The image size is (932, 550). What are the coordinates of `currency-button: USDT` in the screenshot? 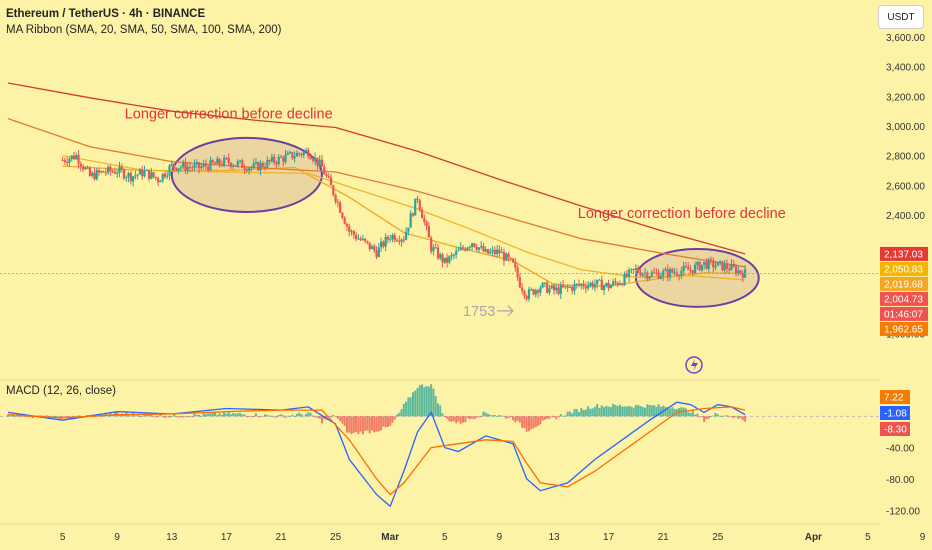 It's located at (901, 17).